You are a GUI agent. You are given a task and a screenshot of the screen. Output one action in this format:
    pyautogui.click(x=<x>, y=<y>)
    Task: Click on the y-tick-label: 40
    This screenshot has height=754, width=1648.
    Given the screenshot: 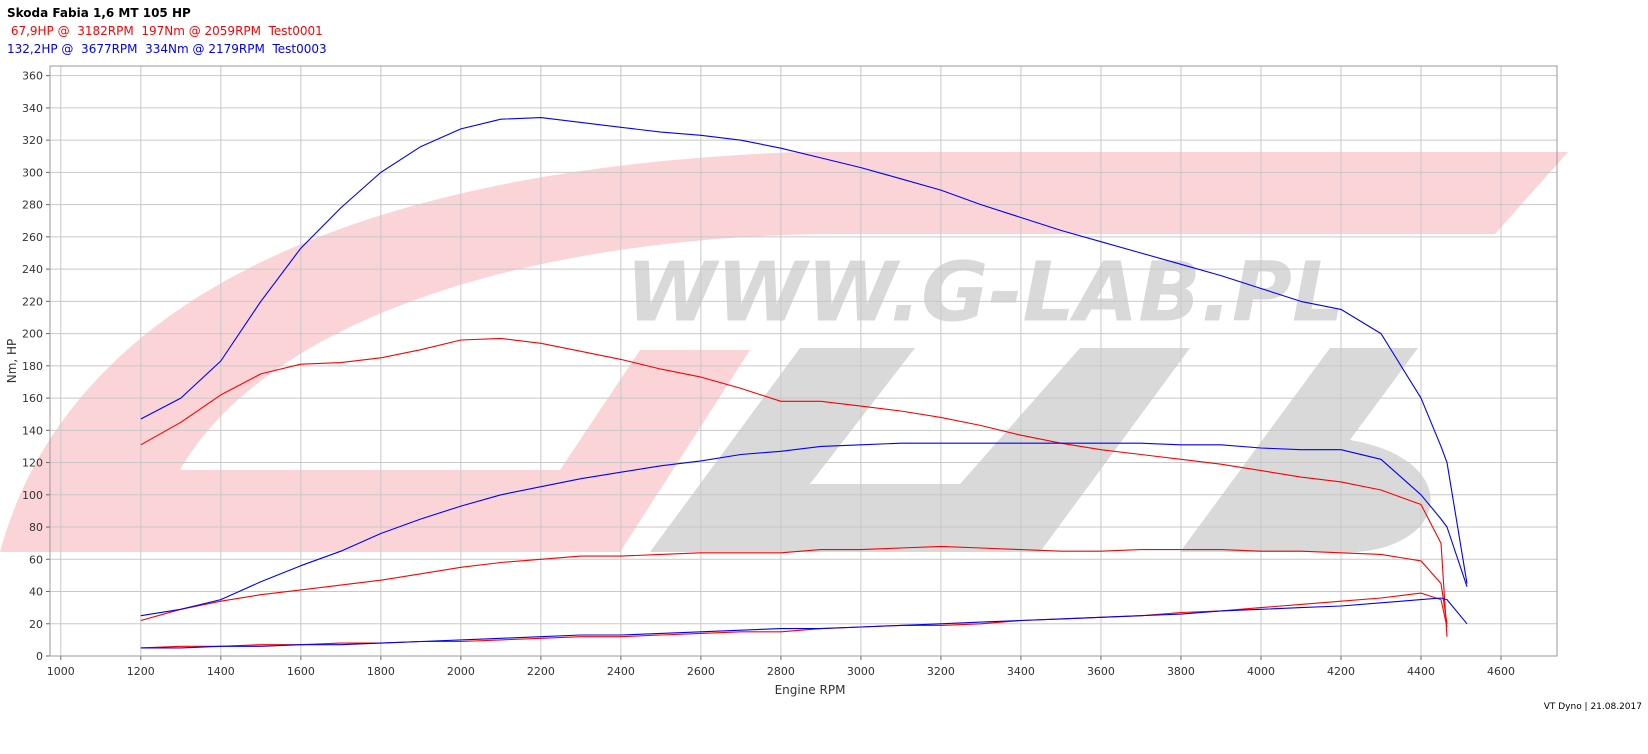 What is the action you would take?
    pyautogui.click(x=36, y=592)
    